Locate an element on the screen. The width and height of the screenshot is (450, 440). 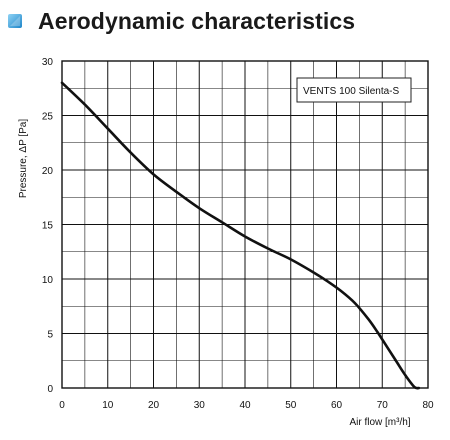
x-tick-label: 70 is located at coordinates (383, 405).